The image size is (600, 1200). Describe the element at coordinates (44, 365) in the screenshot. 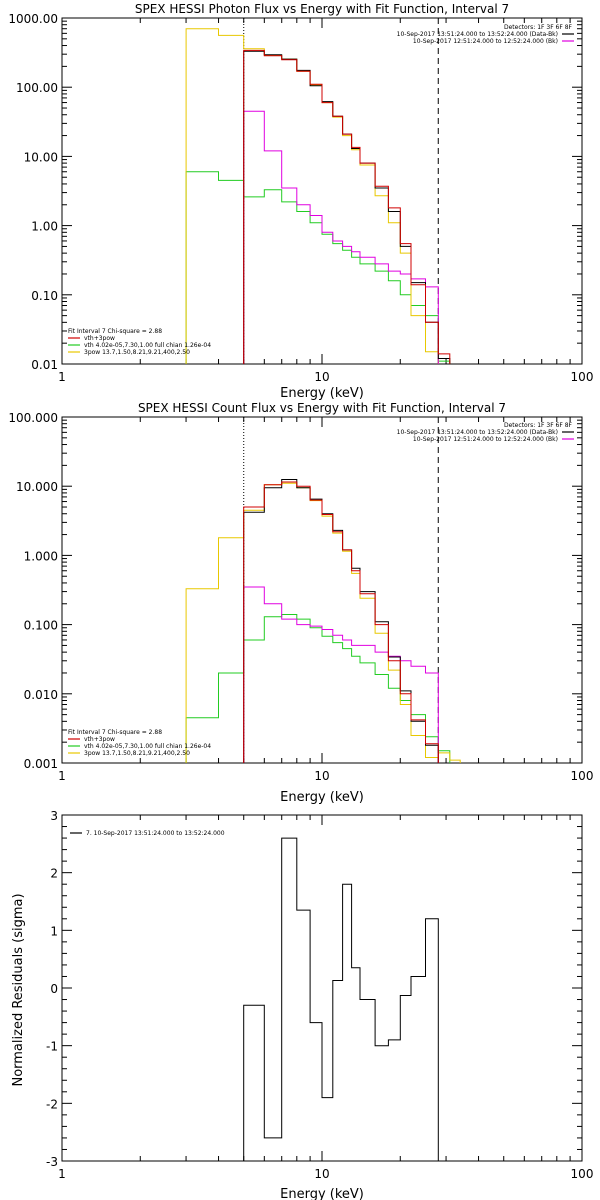

I see `y-tick-label: 0.01` at that location.